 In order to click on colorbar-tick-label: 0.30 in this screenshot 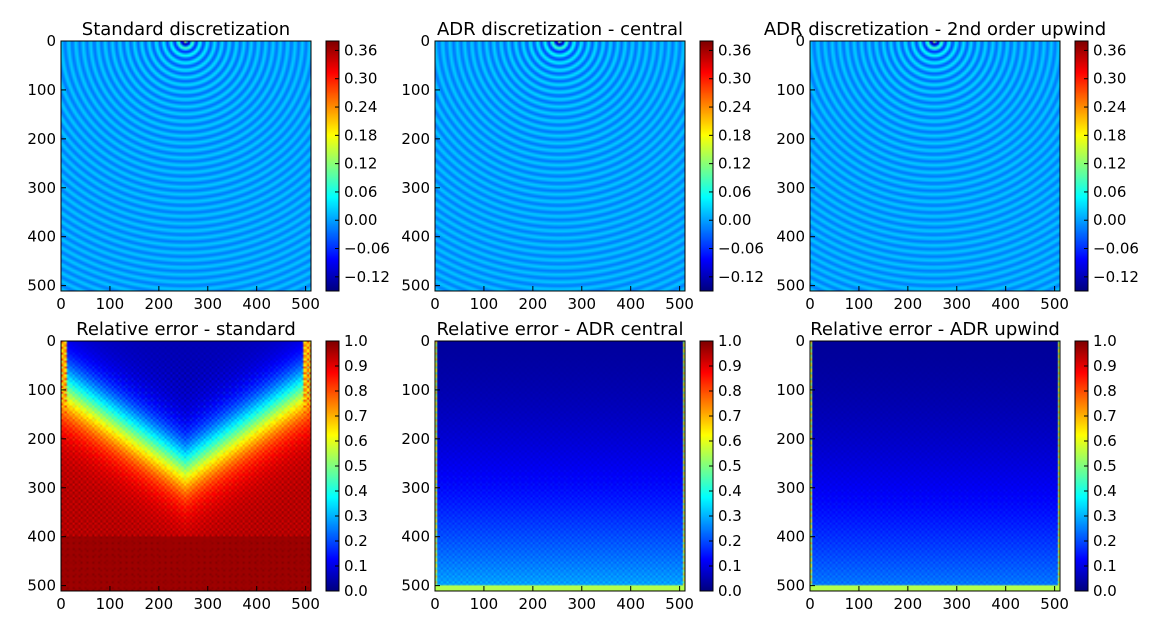, I will do `click(734, 79)`.